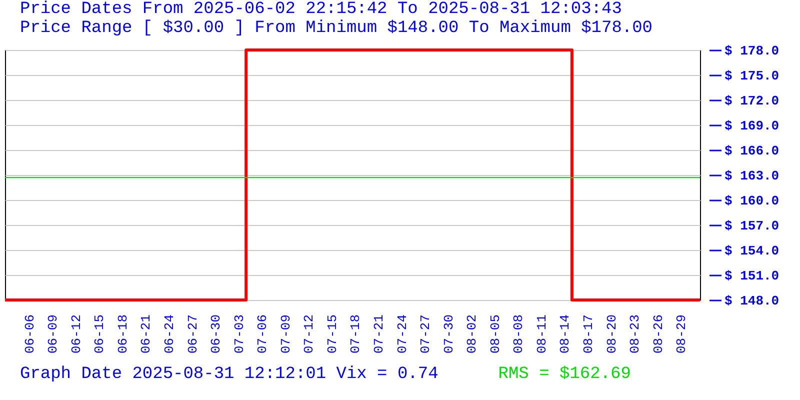 This screenshot has height=400, width=800. What do you see at coordinates (752, 126) in the screenshot?
I see `y-tick-label: $ 169.0` at bounding box center [752, 126].